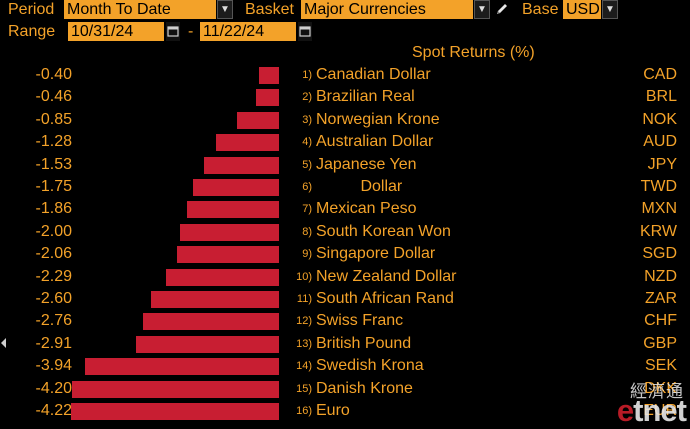 Image resolution: width=690 pixels, height=429 pixels. I want to click on table-row: -3.94 14) Swedish Krona SEK, so click(345, 366).